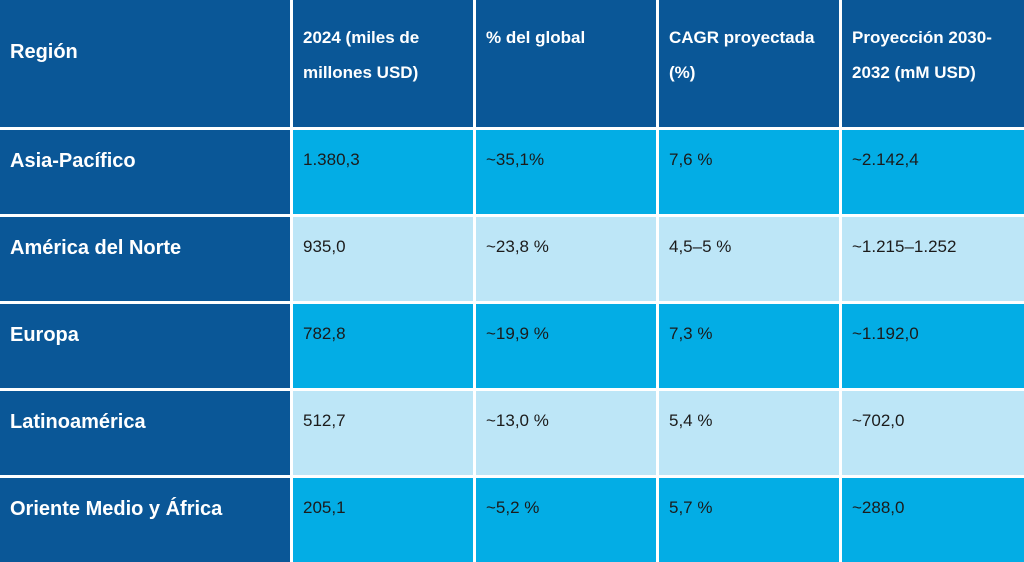 The image size is (1024, 562). What do you see at coordinates (749, 63) in the screenshot?
I see `header-cagr: CAGR proyectada (%)` at bounding box center [749, 63].